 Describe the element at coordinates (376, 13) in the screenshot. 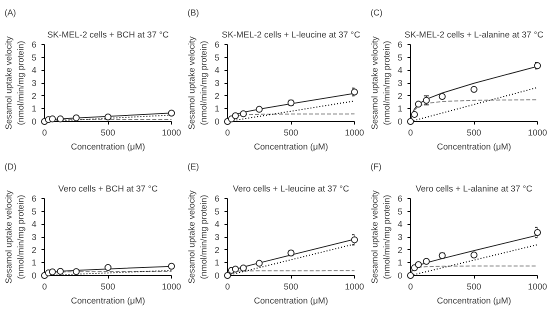

I see `text: (C)` at that location.